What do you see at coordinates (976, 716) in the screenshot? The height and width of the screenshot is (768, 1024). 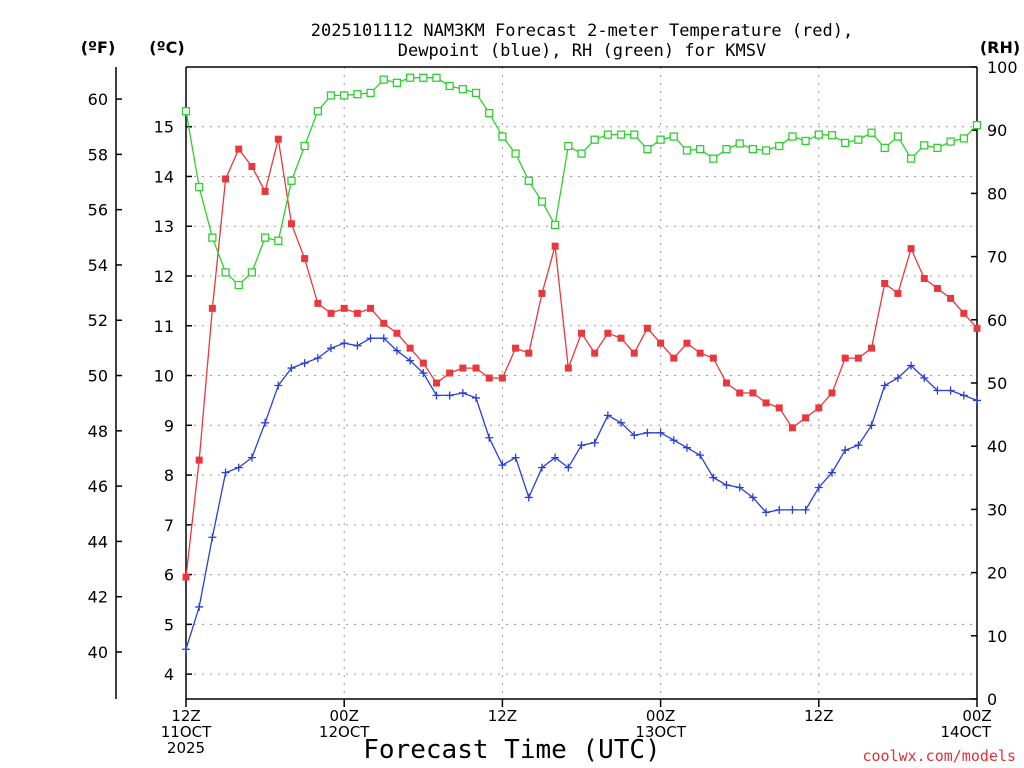 I see `x-tick-label: 00Z` at bounding box center [976, 716].